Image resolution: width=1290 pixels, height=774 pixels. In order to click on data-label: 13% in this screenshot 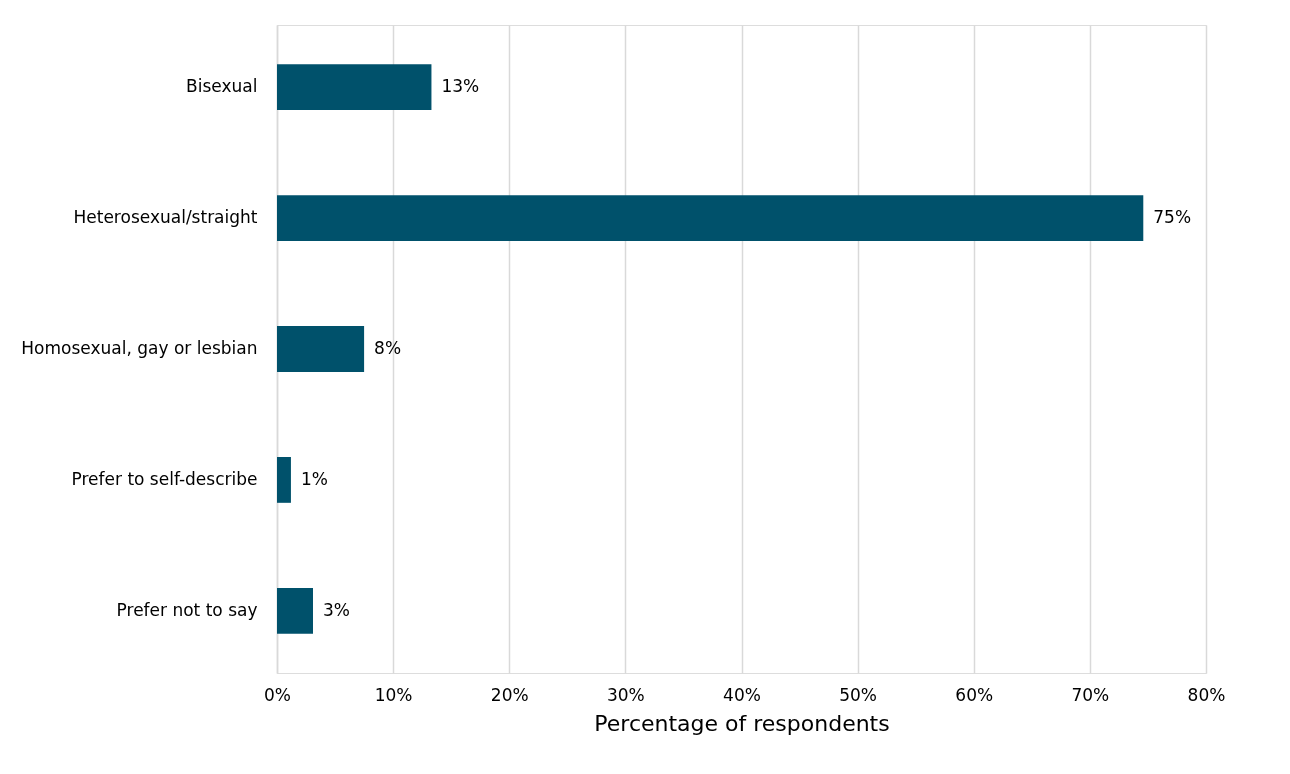, I will do `click(460, 86)`.